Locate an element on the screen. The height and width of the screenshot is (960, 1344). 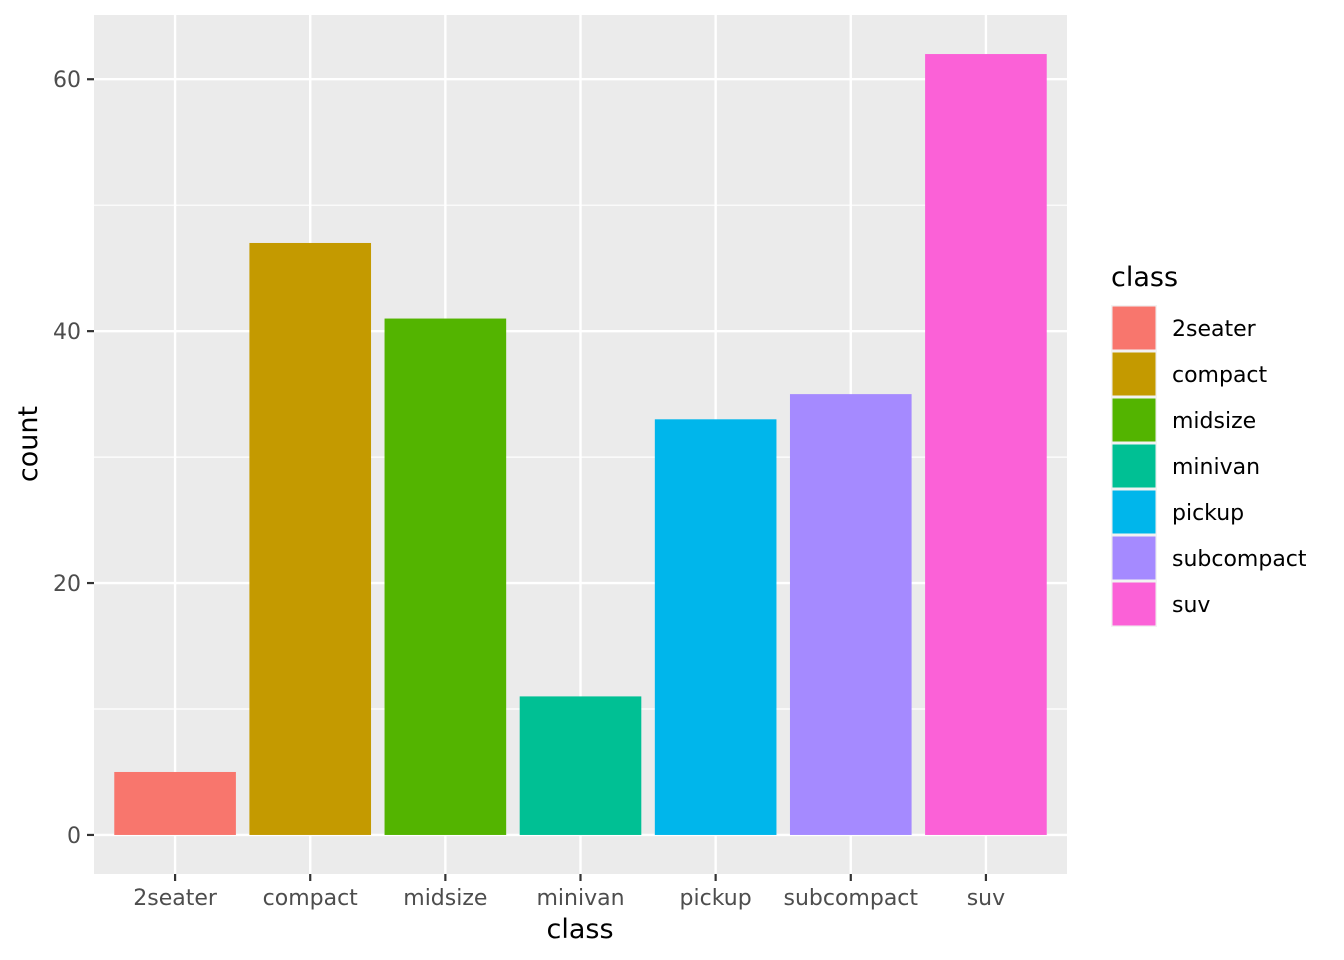
x-tick-label: midsize is located at coordinates (445, 898).